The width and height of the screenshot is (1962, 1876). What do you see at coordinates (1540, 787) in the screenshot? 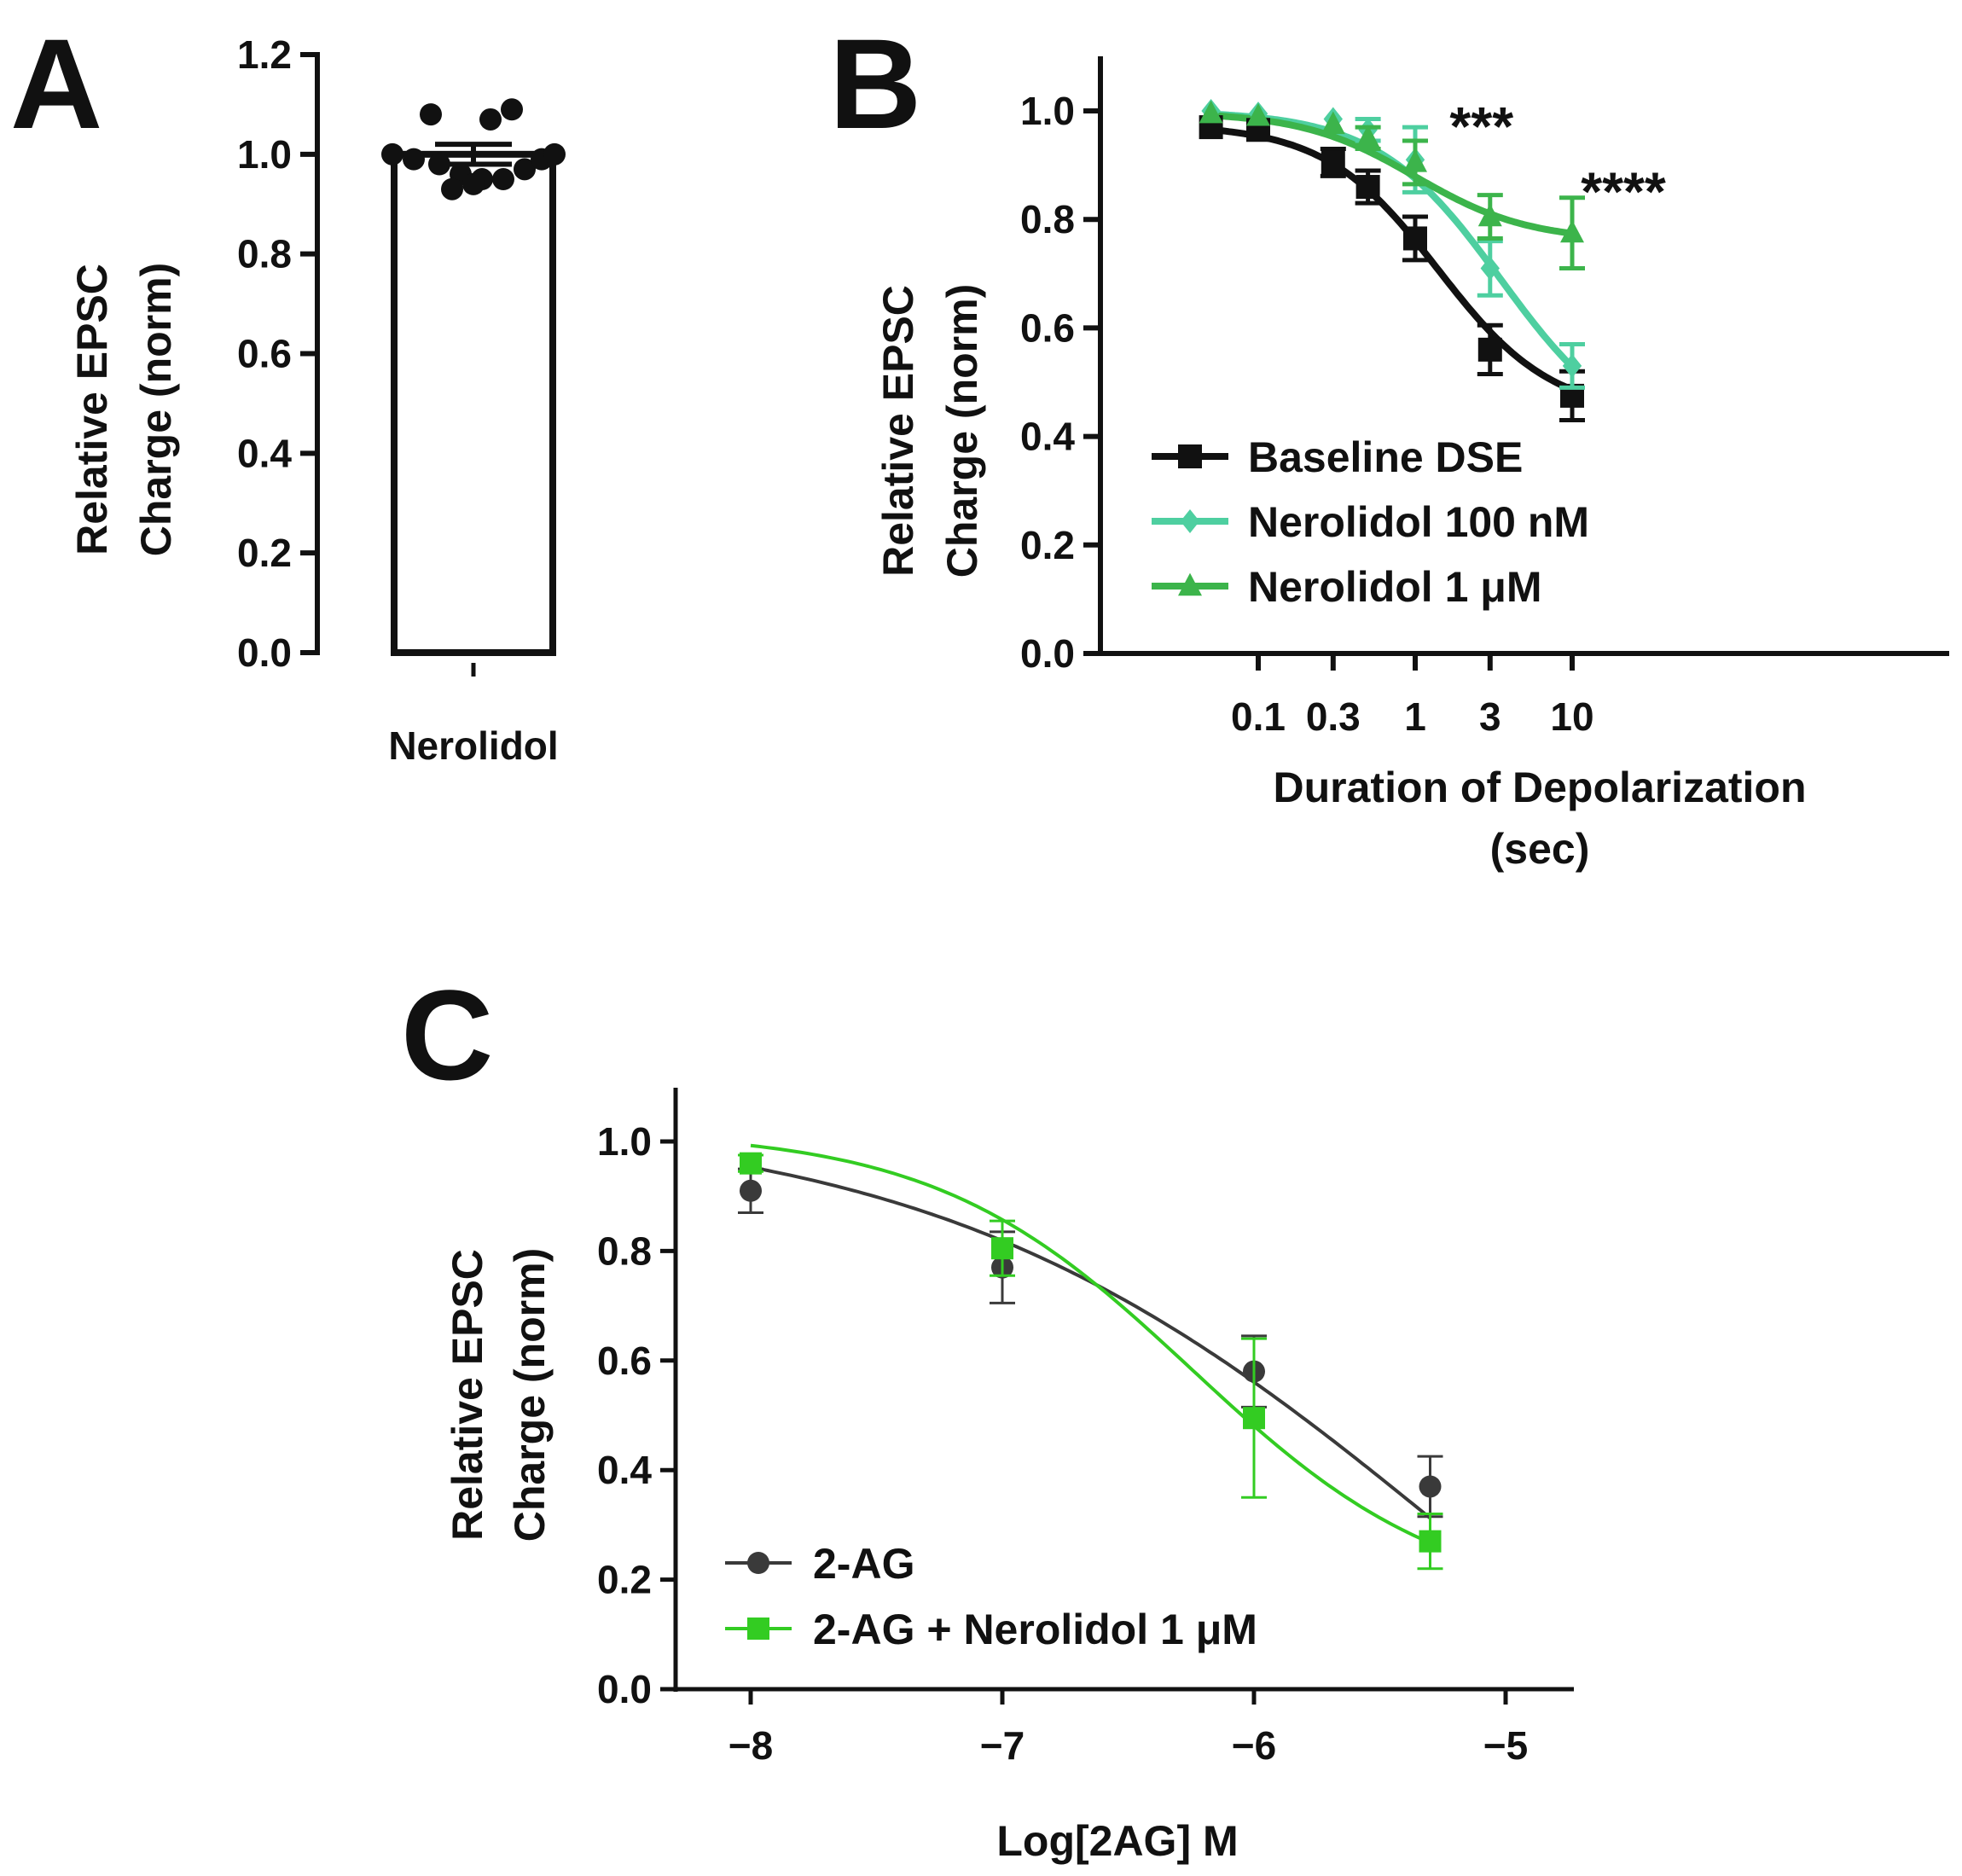
I see `panel-b-xlabel-line-1: Duration of Depolarization` at bounding box center [1540, 787].